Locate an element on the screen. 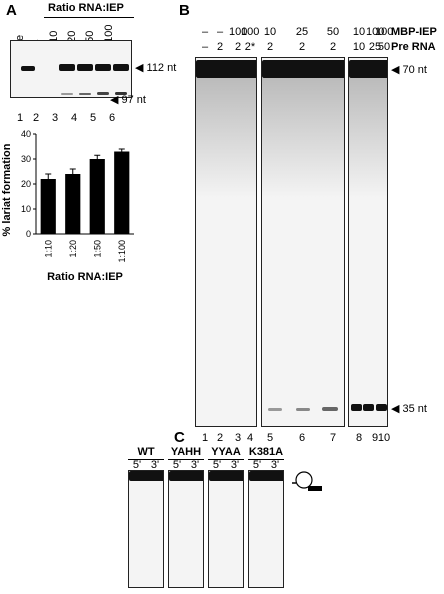 This screenshot has height=594, width=444. chart-x-tick-label: 1:100 is located at coordinates (122, 251).